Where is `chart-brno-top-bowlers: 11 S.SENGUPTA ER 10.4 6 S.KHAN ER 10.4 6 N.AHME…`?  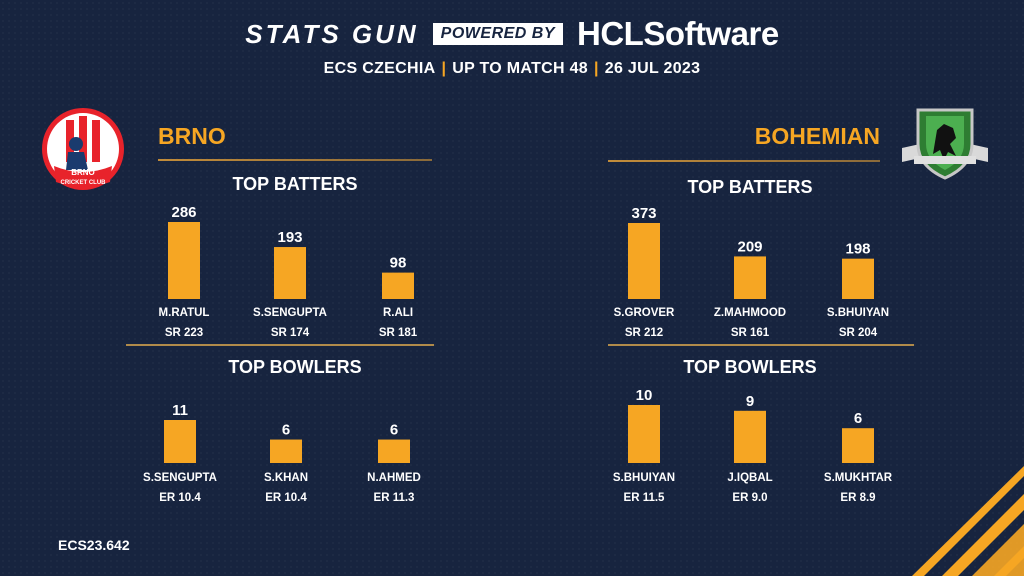
chart-brno-top-bowlers: 11 S.SENGUPTA ER 10.4 6 S.KHAN ER 10.4 6 N.AHME… is located at coordinates (282, 453).